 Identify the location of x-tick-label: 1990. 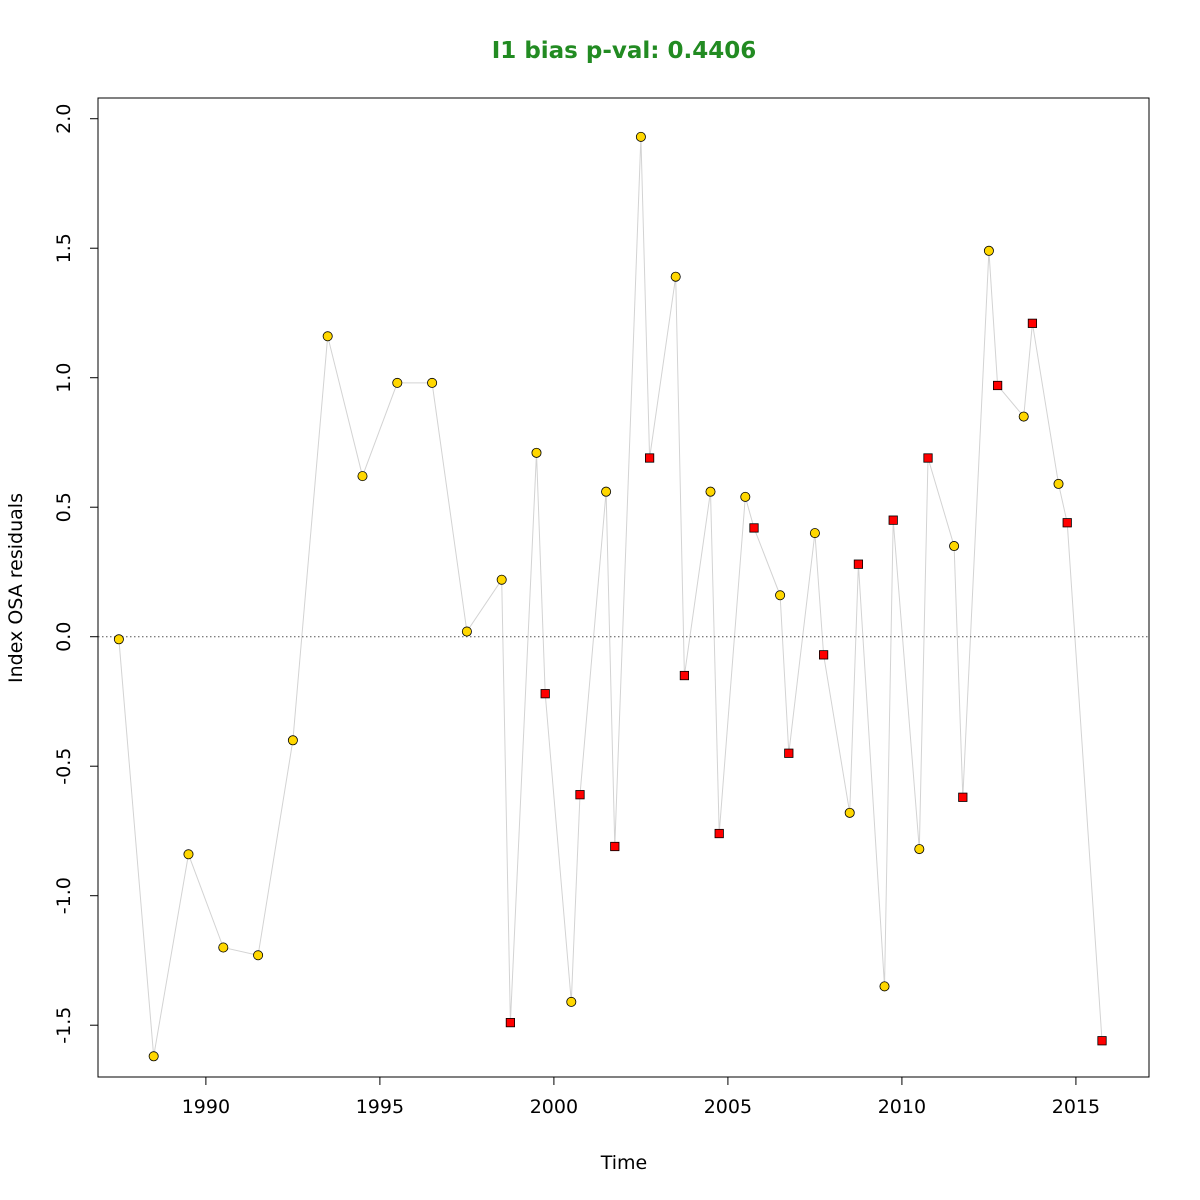
(206, 1107).